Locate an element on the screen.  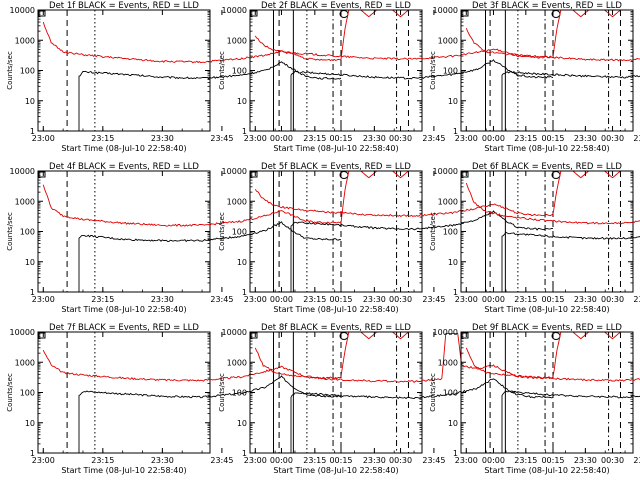
chart-title: Det 9f BLACK = Events, RED = LLD is located at coordinates (547, 328).